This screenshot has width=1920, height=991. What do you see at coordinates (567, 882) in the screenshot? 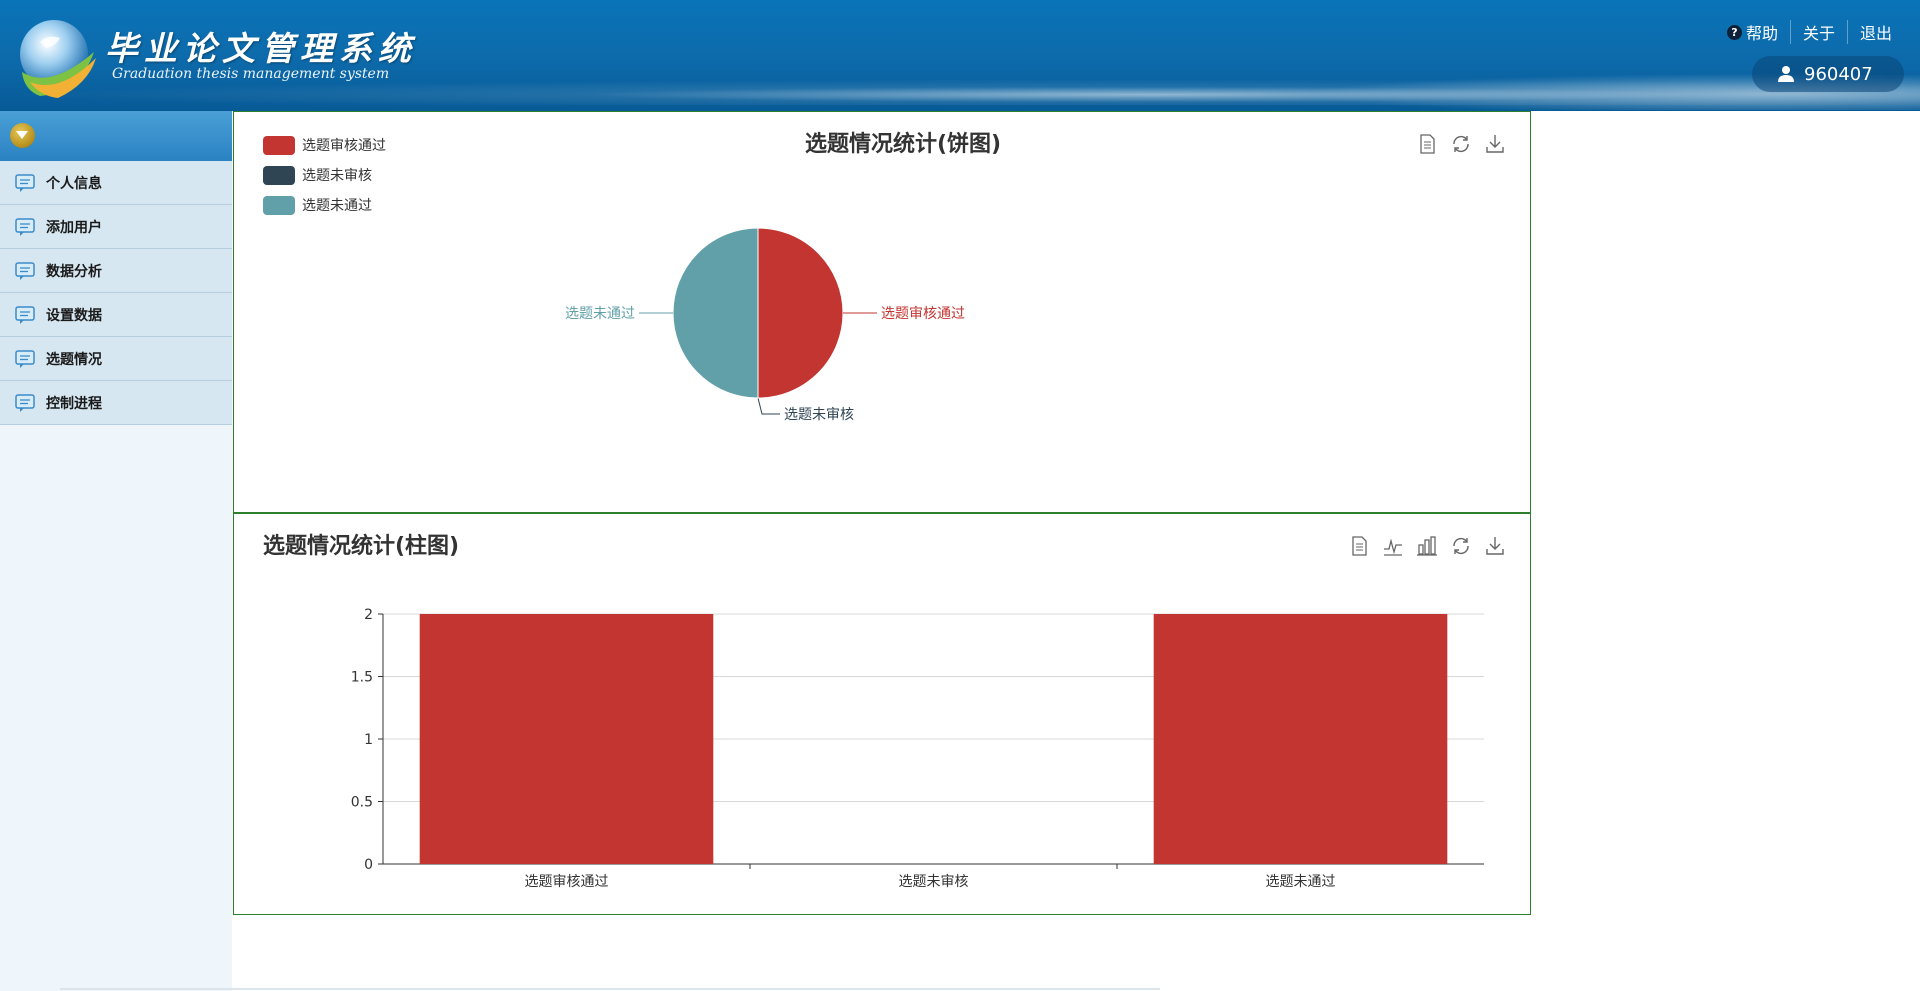
I see `x-tick-label: 选题审核通过` at bounding box center [567, 882].